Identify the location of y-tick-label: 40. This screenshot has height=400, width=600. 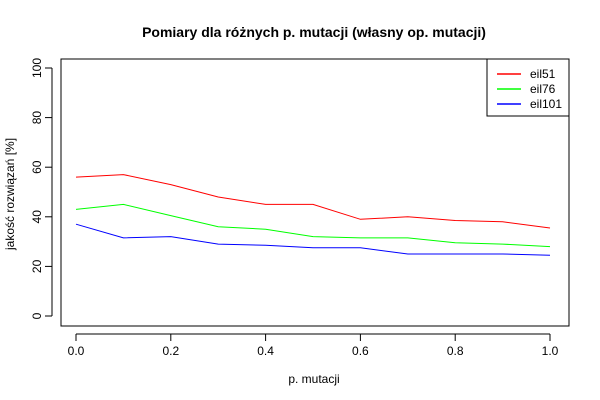
(37, 217).